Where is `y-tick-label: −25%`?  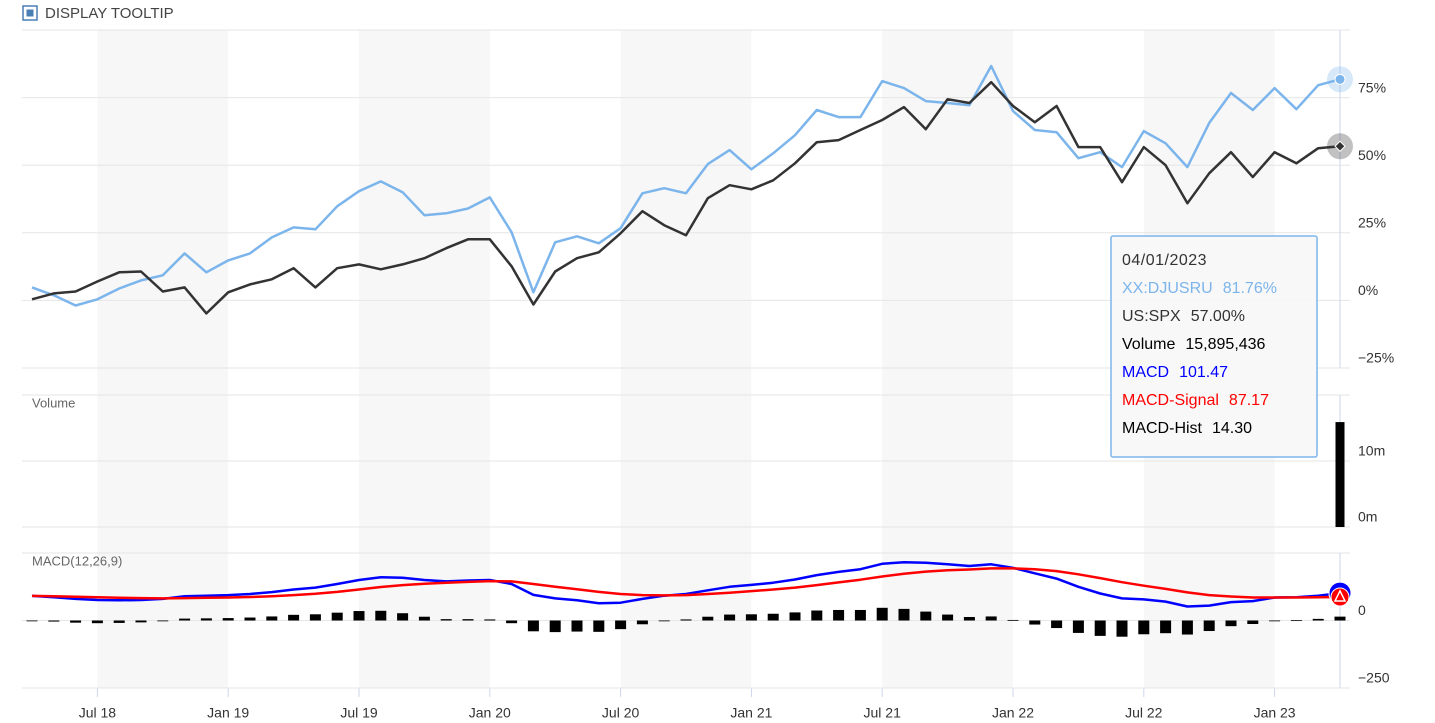 y-tick-label: −25% is located at coordinates (1376, 358).